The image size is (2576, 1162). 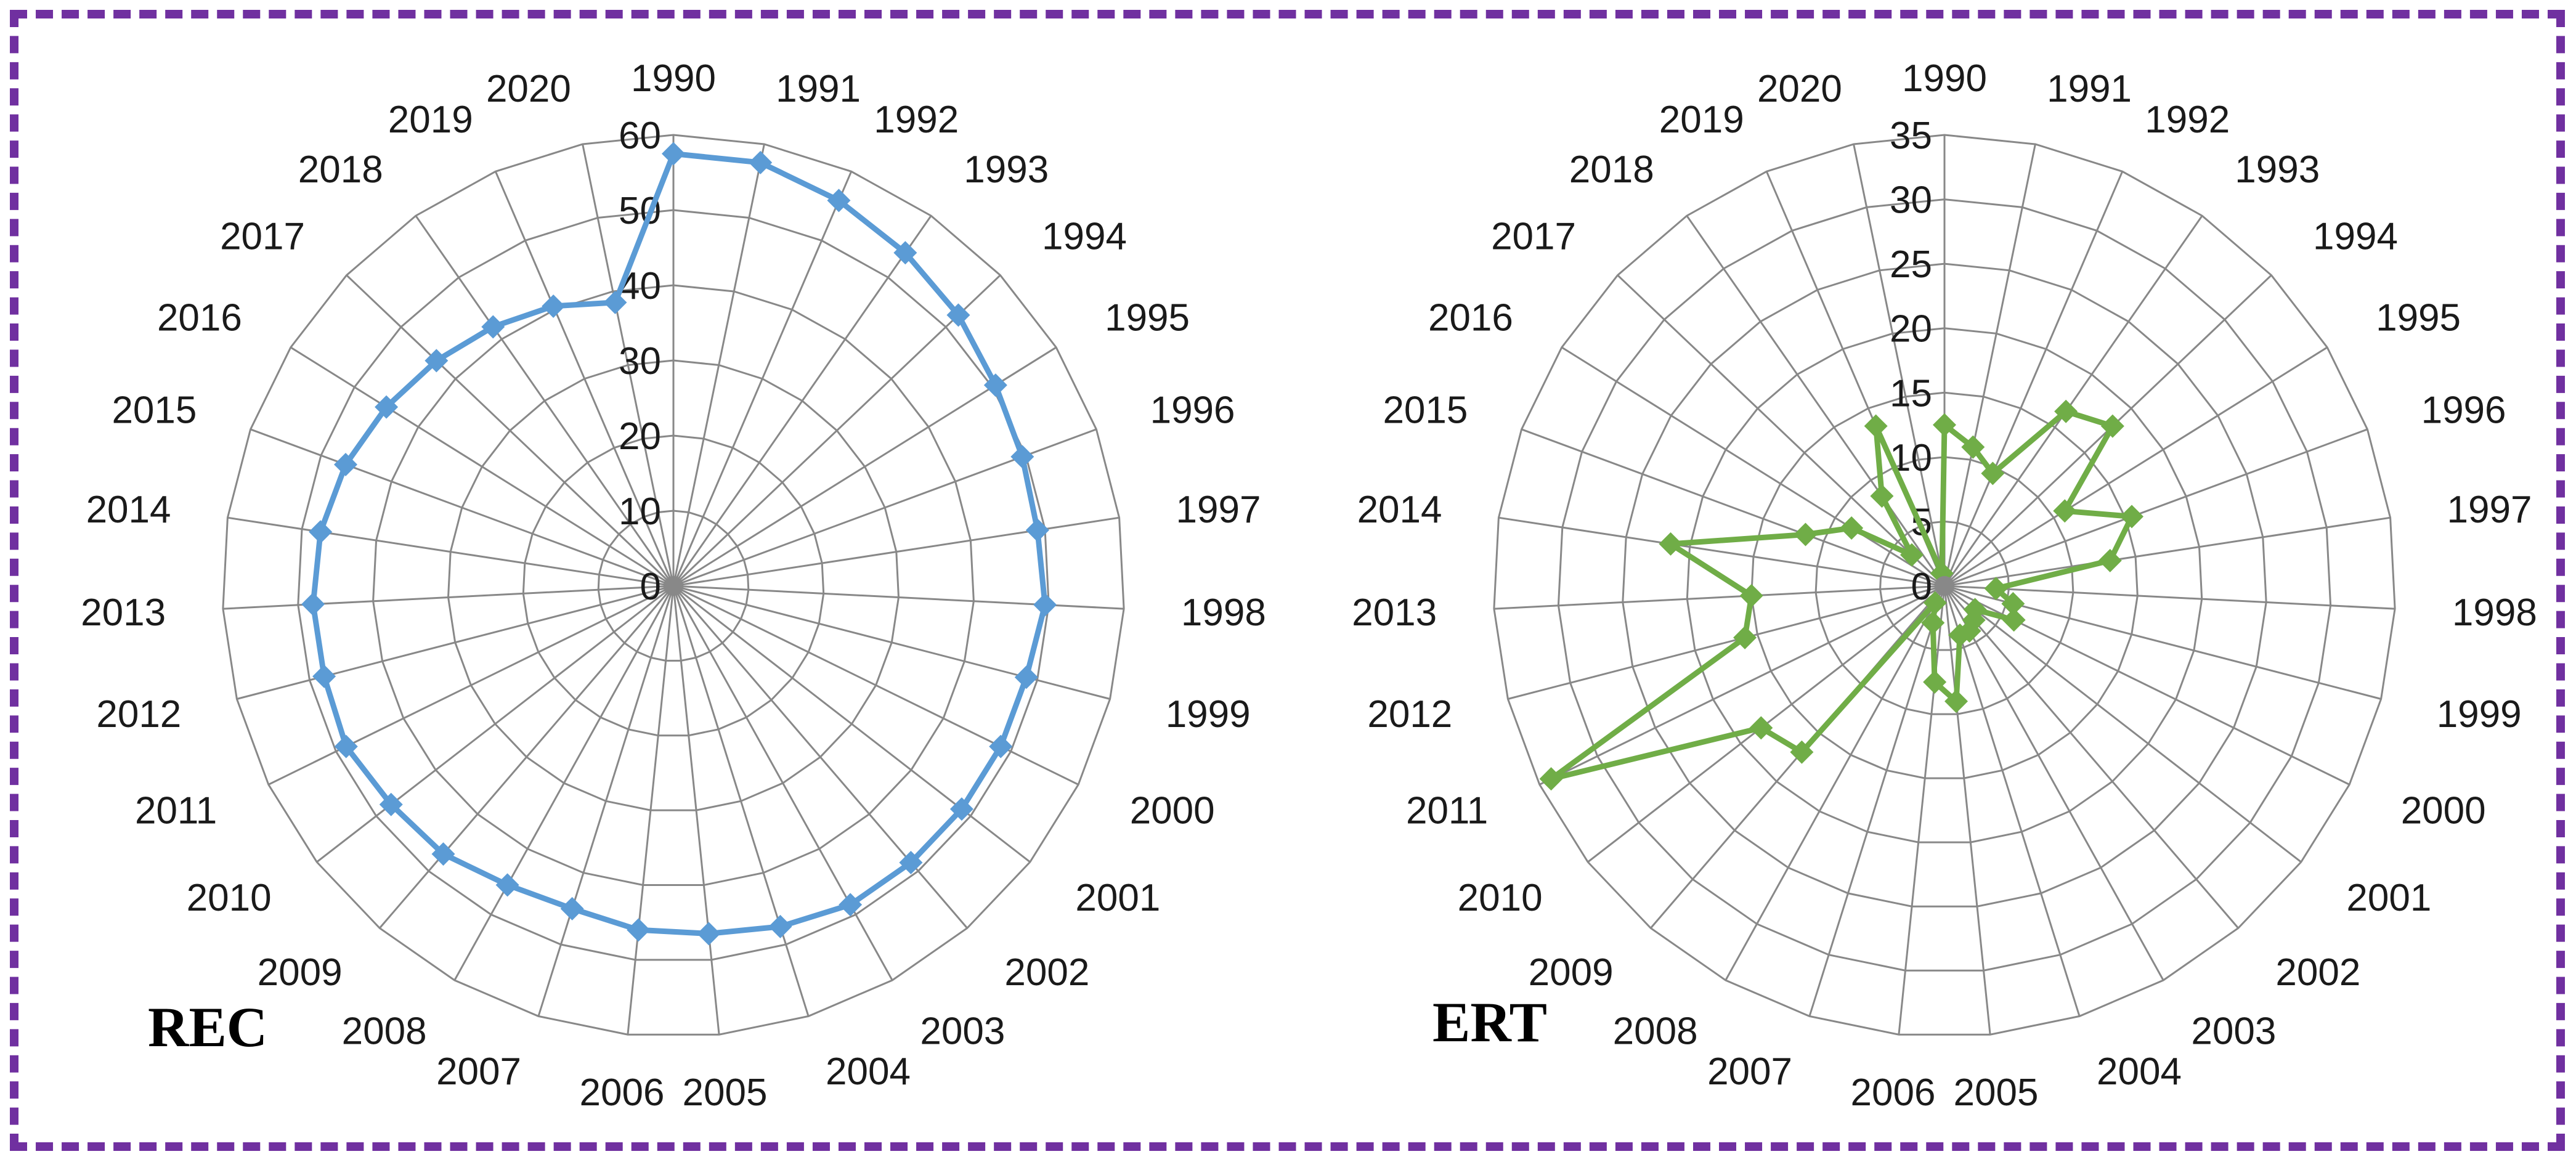 I want to click on category-label: 2005, so click(x=725, y=1092).